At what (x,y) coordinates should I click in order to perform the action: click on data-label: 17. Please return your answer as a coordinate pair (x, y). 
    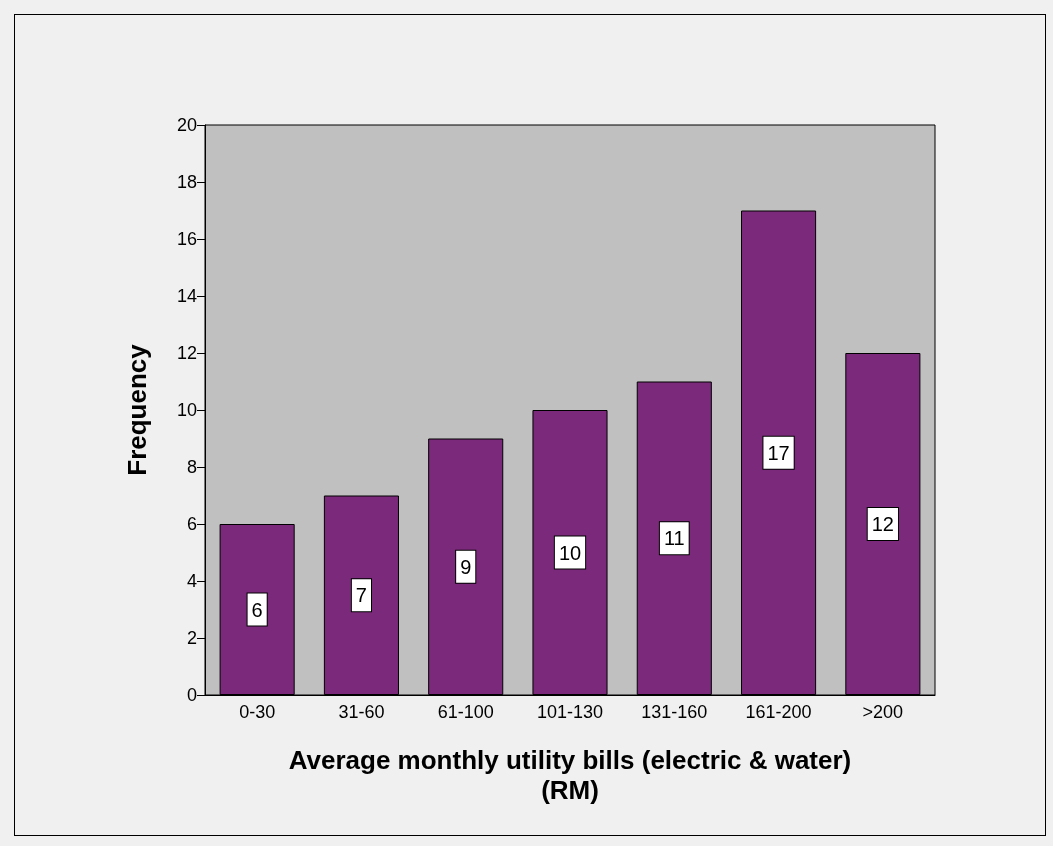
    Looking at the image, I should click on (778, 452).